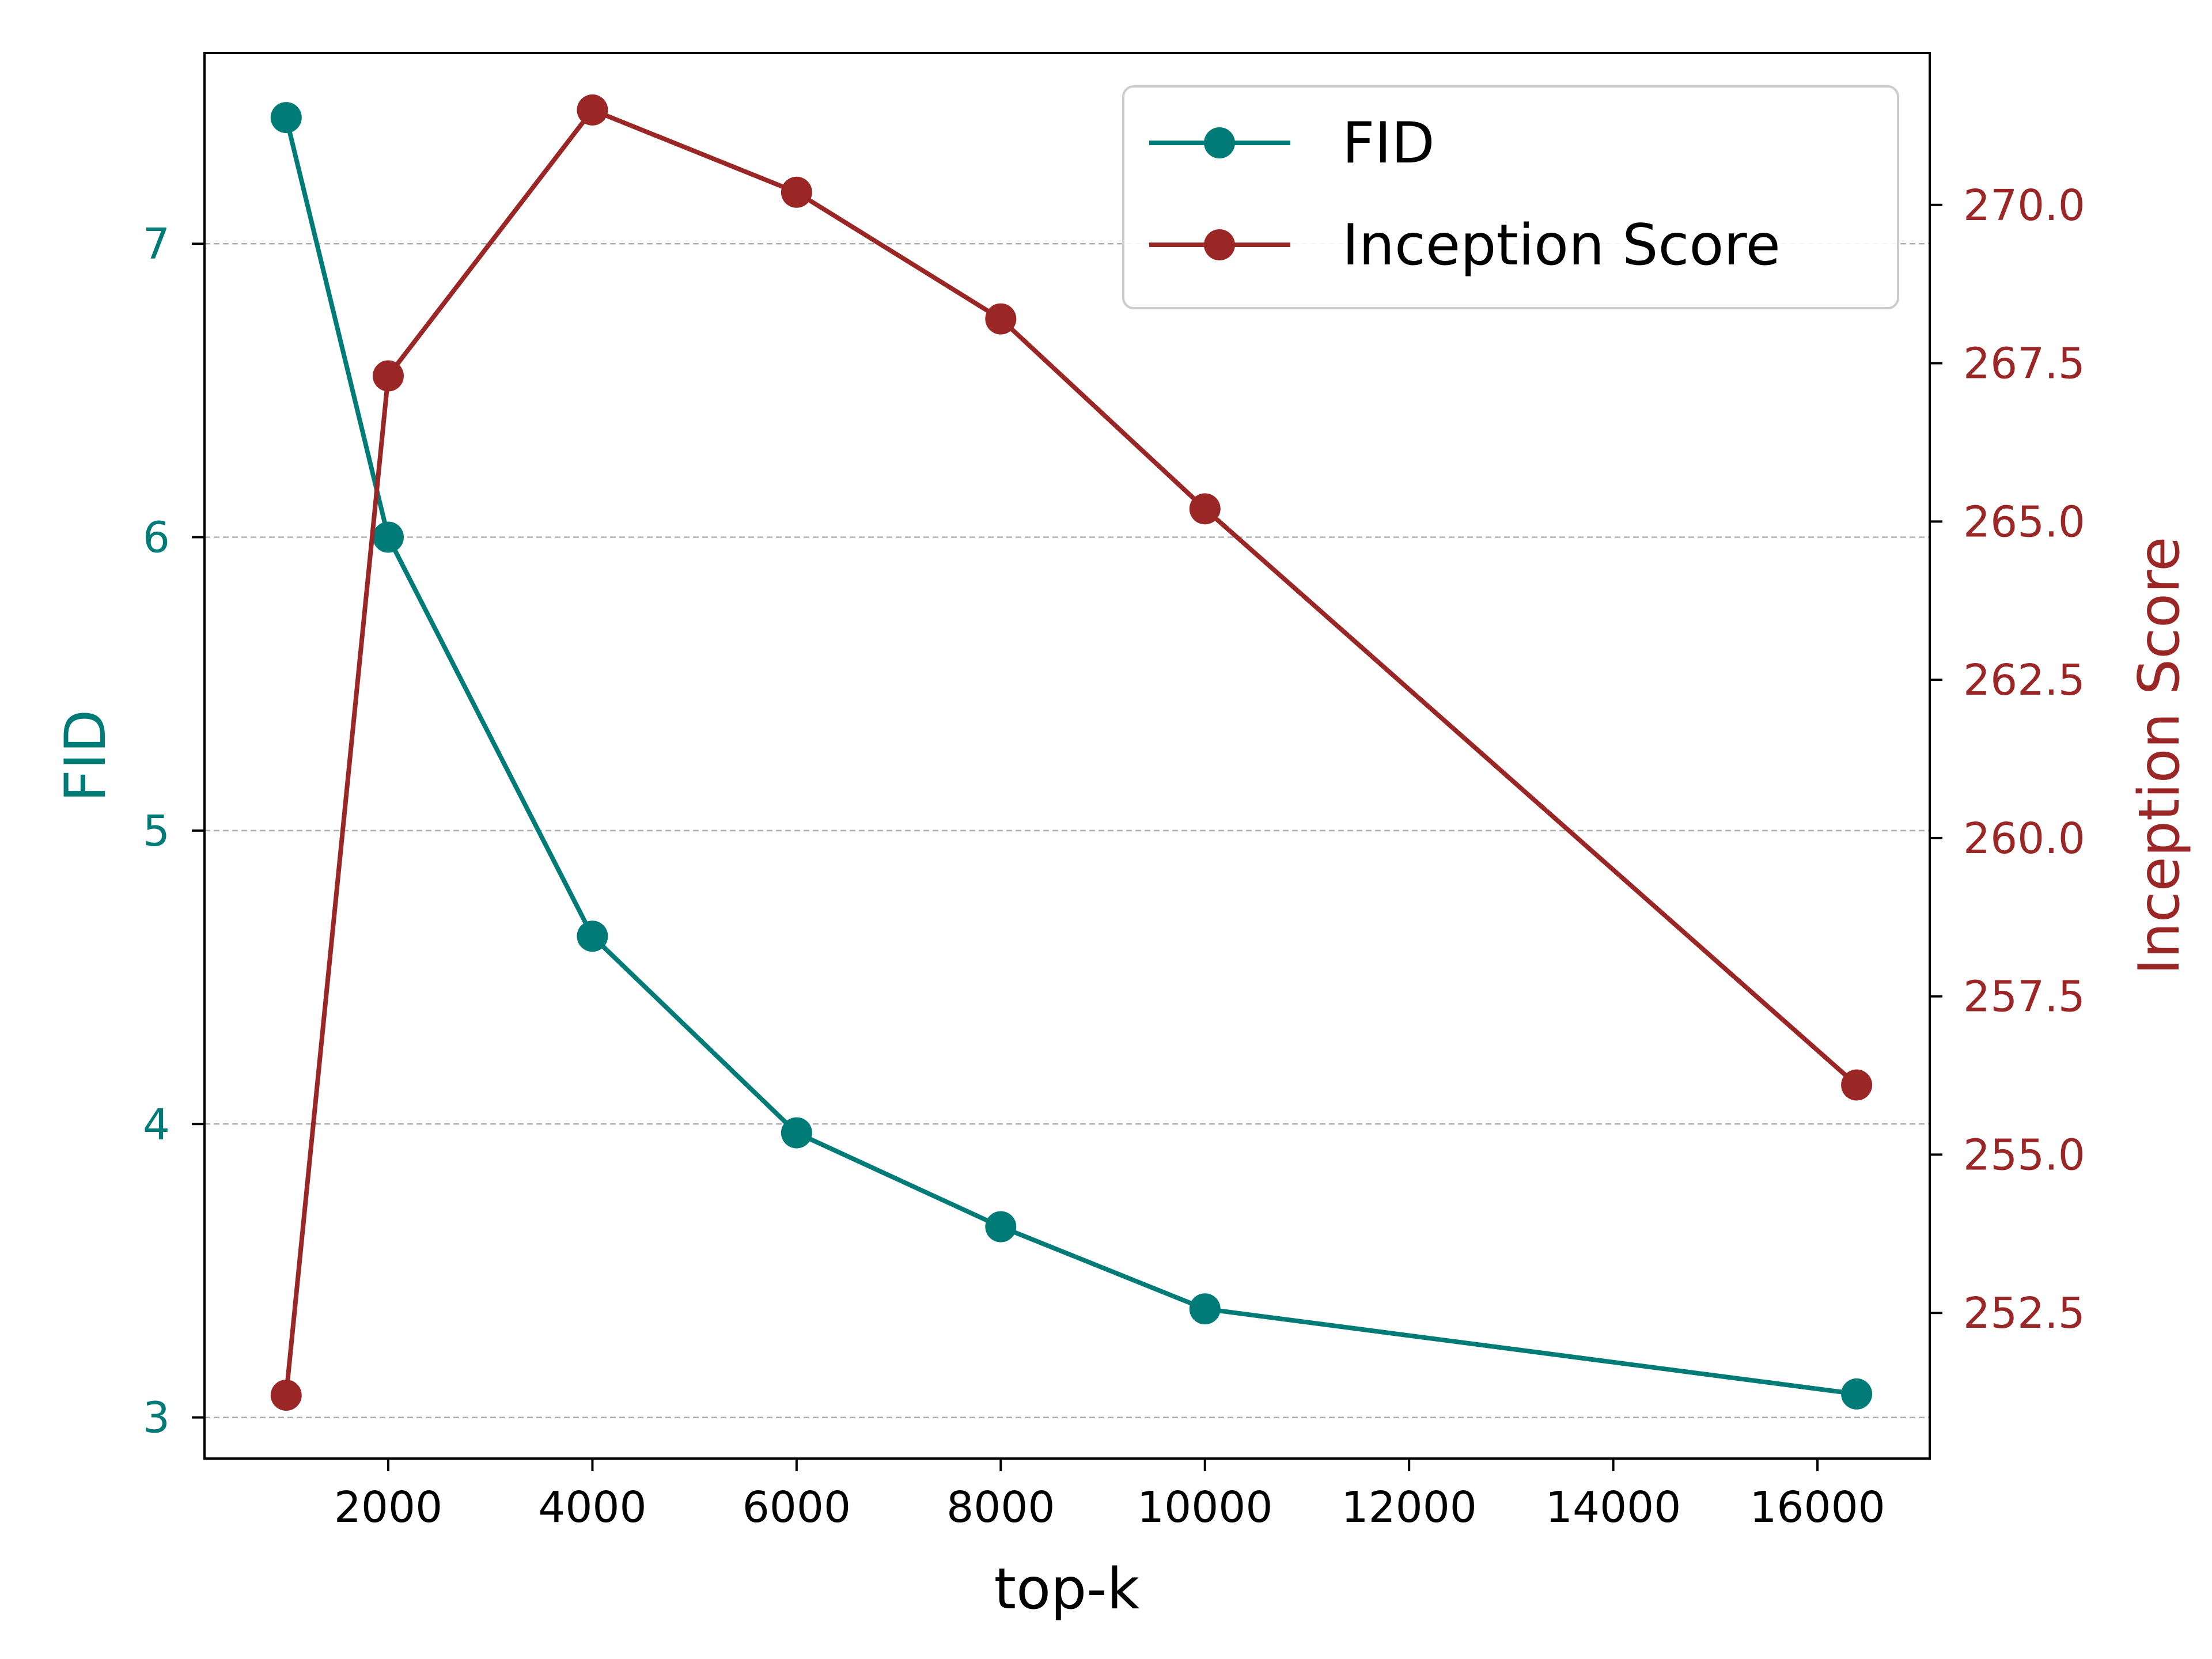 The width and height of the screenshot is (2212, 1659). I want to click on x-axis-label: top-k, so click(1067, 1589).